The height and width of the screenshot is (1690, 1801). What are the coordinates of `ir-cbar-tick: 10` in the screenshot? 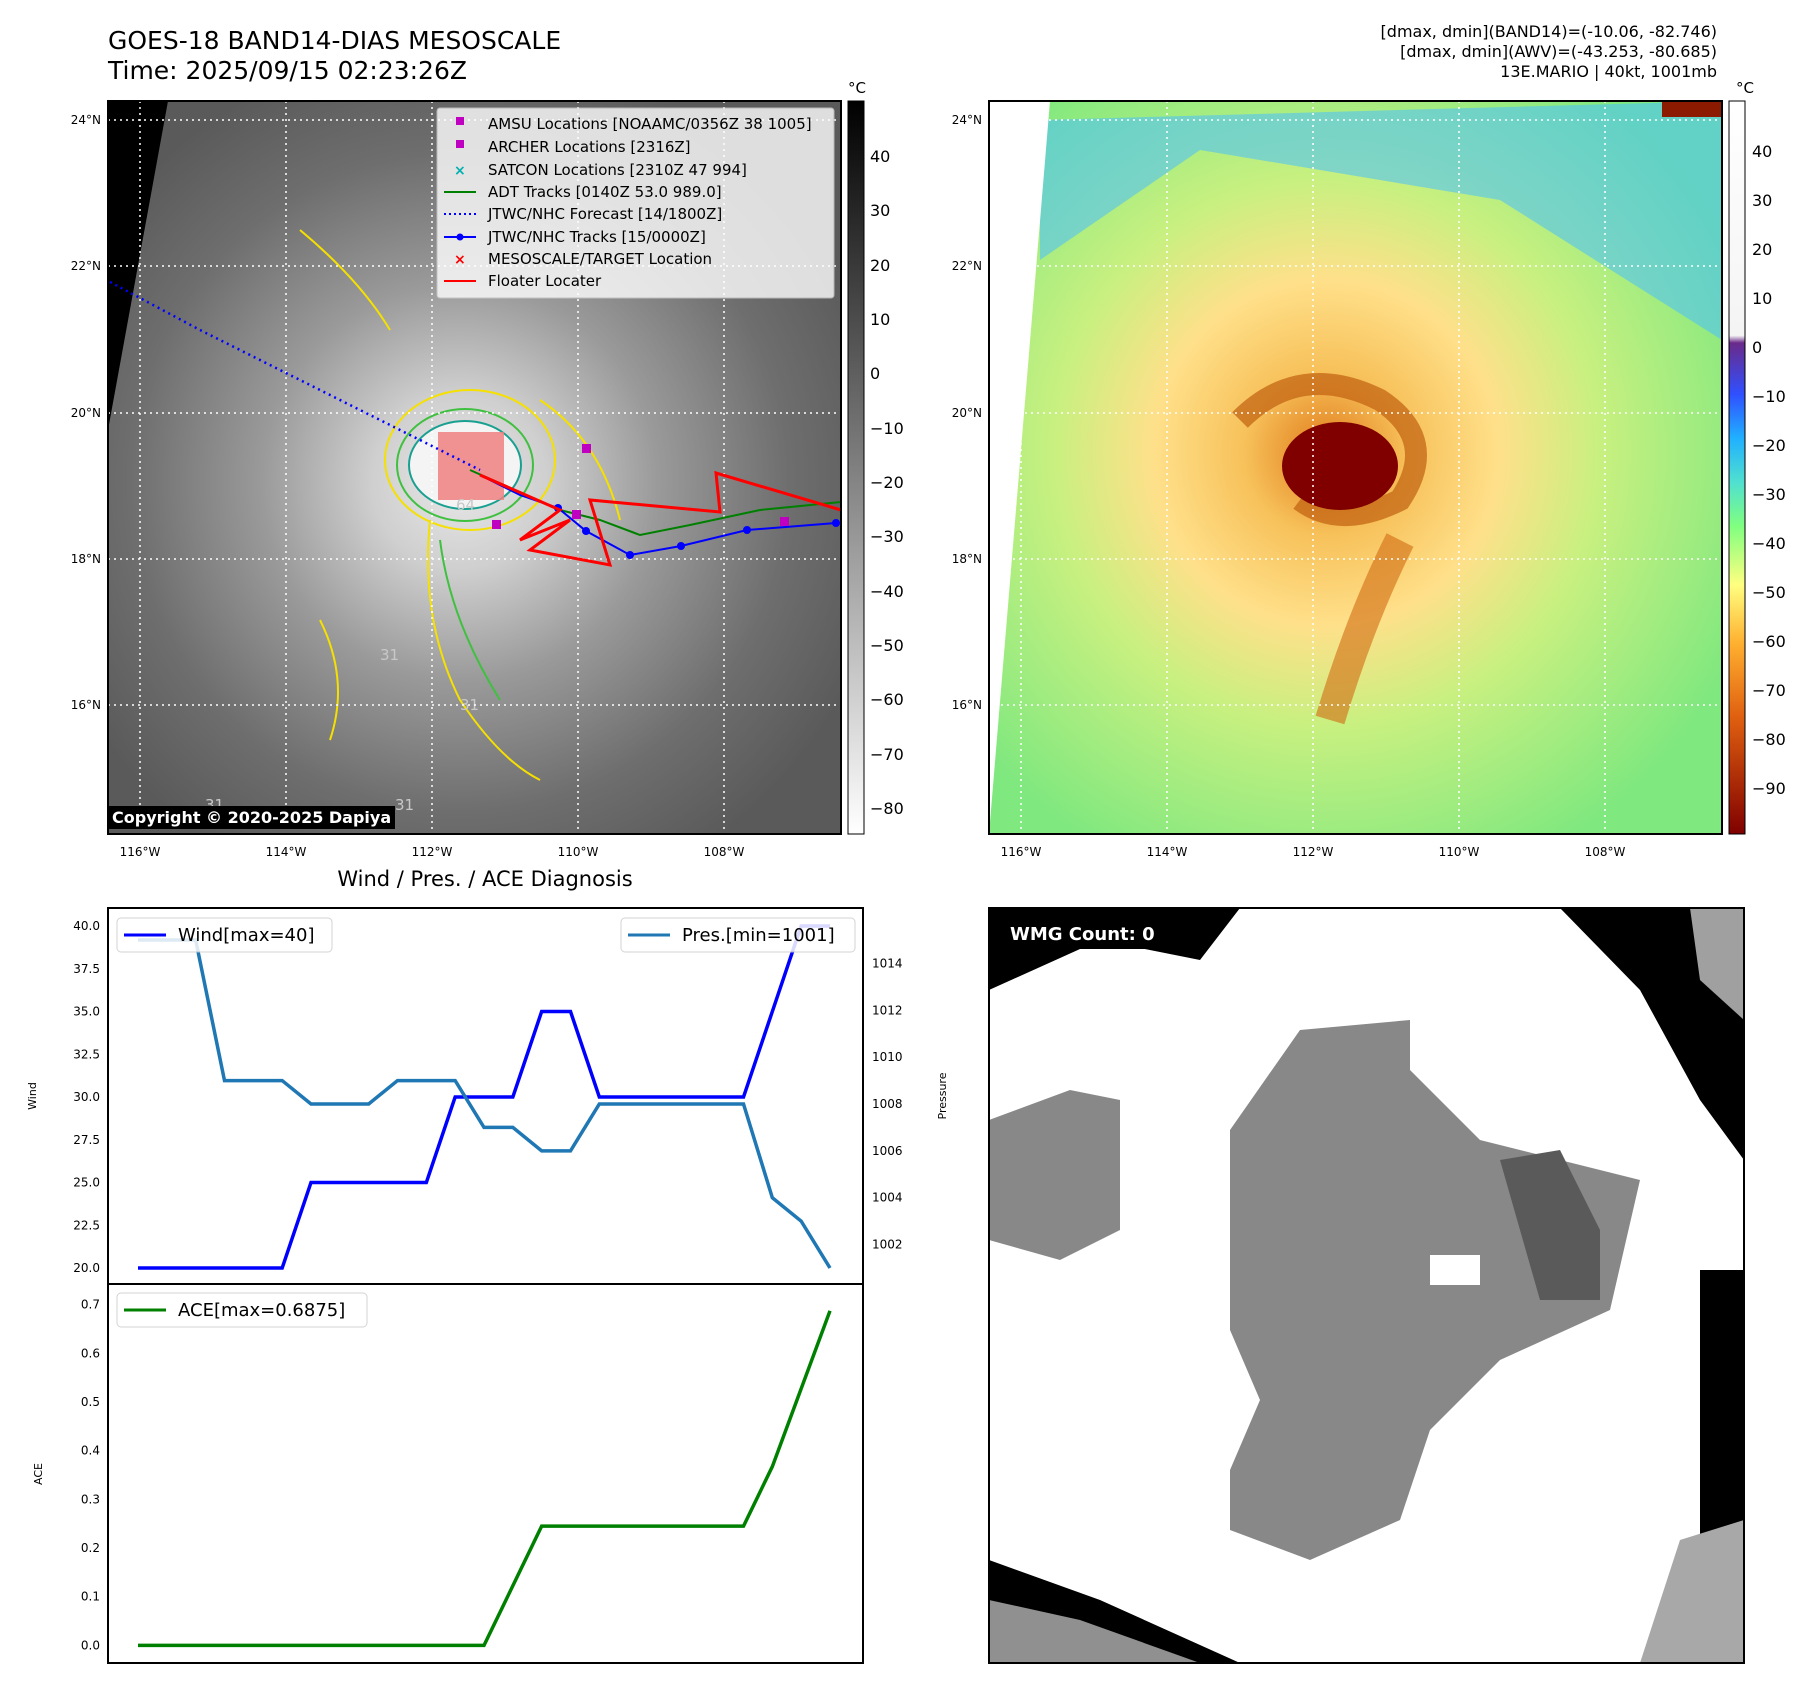 It's located at (880, 319).